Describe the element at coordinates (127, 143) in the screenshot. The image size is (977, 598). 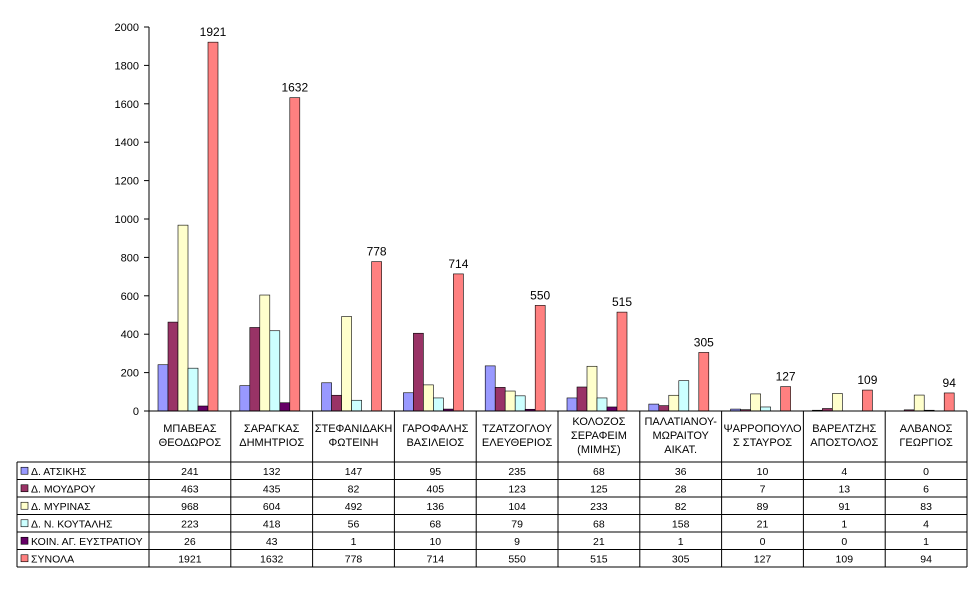
I see `y-tick-label: 1400` at that location.